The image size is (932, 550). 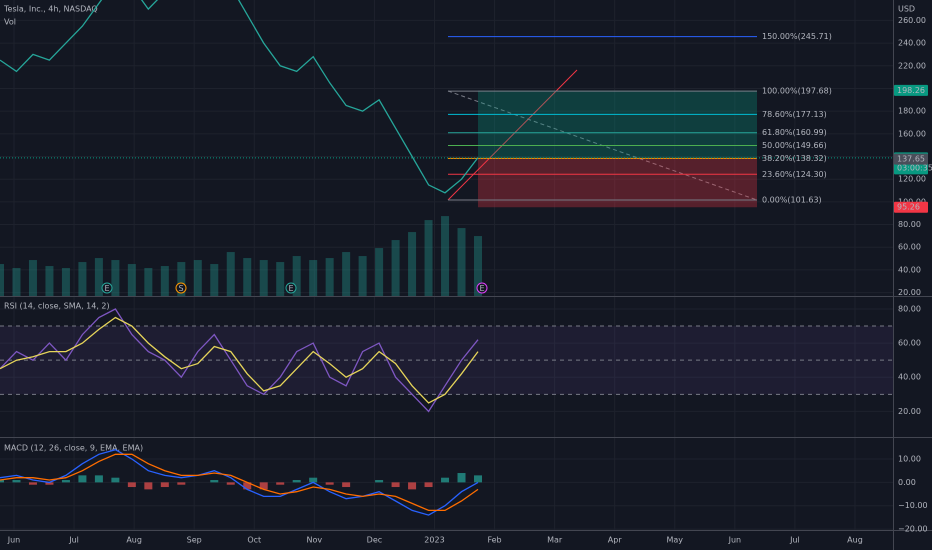 What do you see at coordinates (10, 22) in the screenshot?
I see `volume-label: Vol` at bounding box center [10, 22].